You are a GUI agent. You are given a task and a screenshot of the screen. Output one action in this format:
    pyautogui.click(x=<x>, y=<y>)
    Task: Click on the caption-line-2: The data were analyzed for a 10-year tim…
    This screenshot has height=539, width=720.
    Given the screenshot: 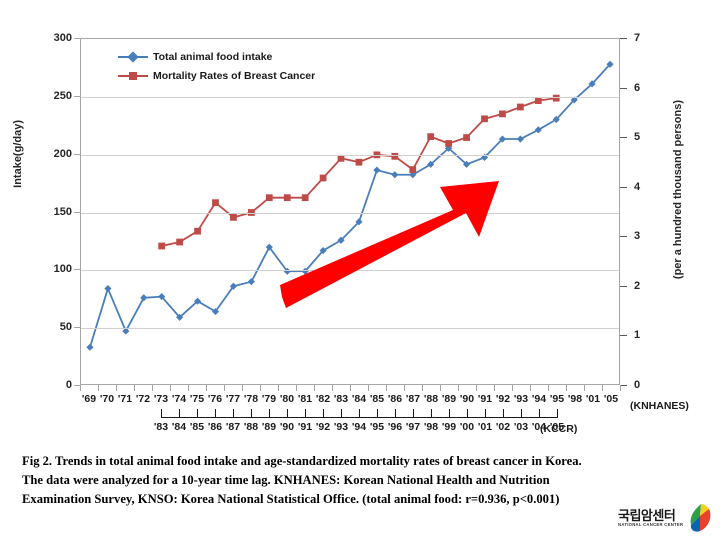 What is the action you would take?
    pyautogui.click(x=286, y=480)
    